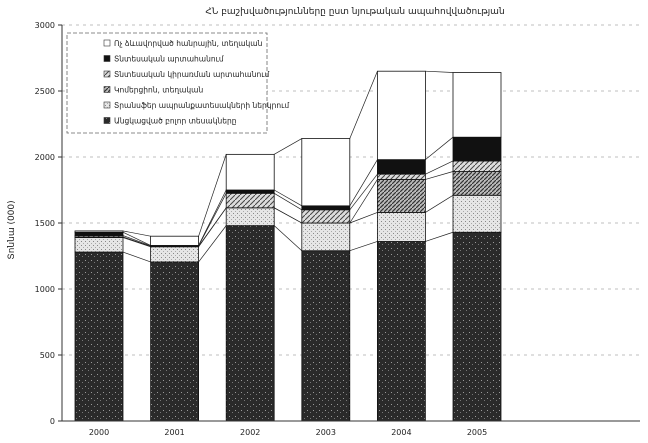 The image size is (648, 443). I want to click on y-tick-label: 1500, so click(45, 223).